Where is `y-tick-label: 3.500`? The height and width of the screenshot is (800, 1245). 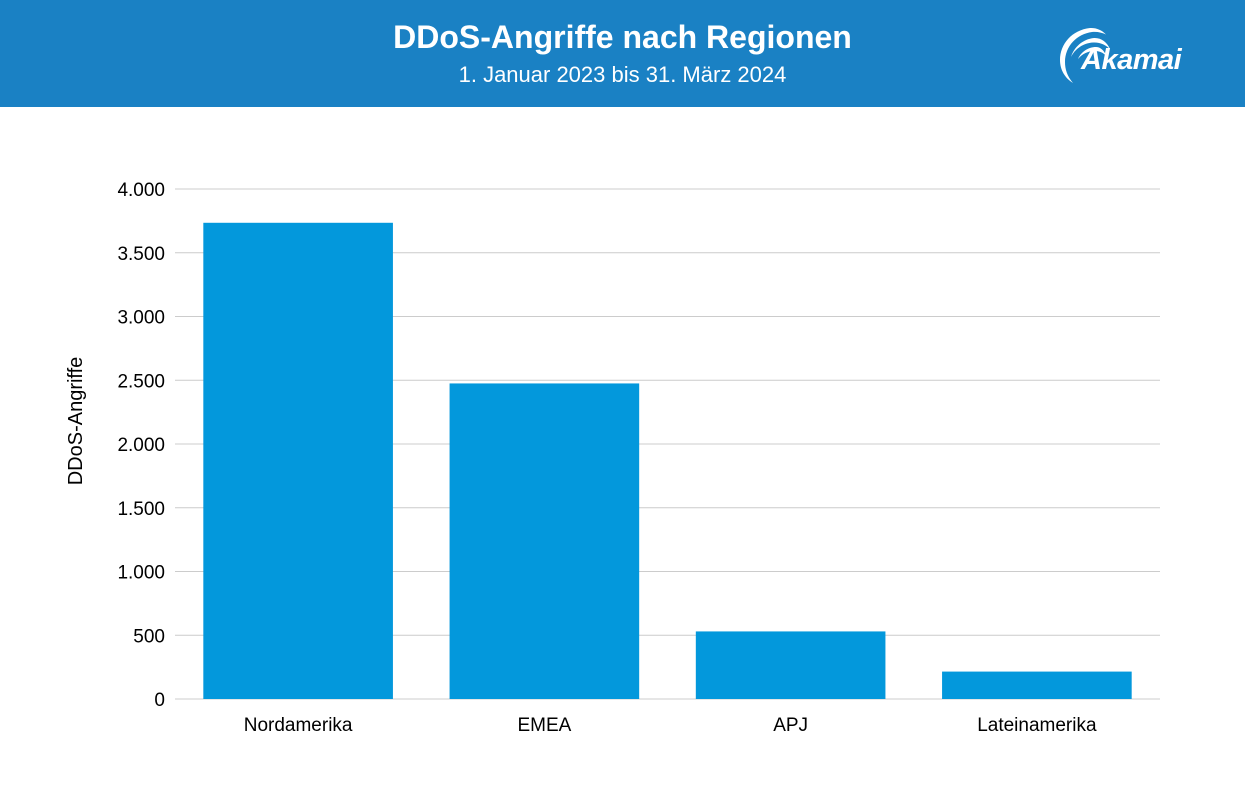 y-tick-label: 3.500 is located at coordinates (141, 254).